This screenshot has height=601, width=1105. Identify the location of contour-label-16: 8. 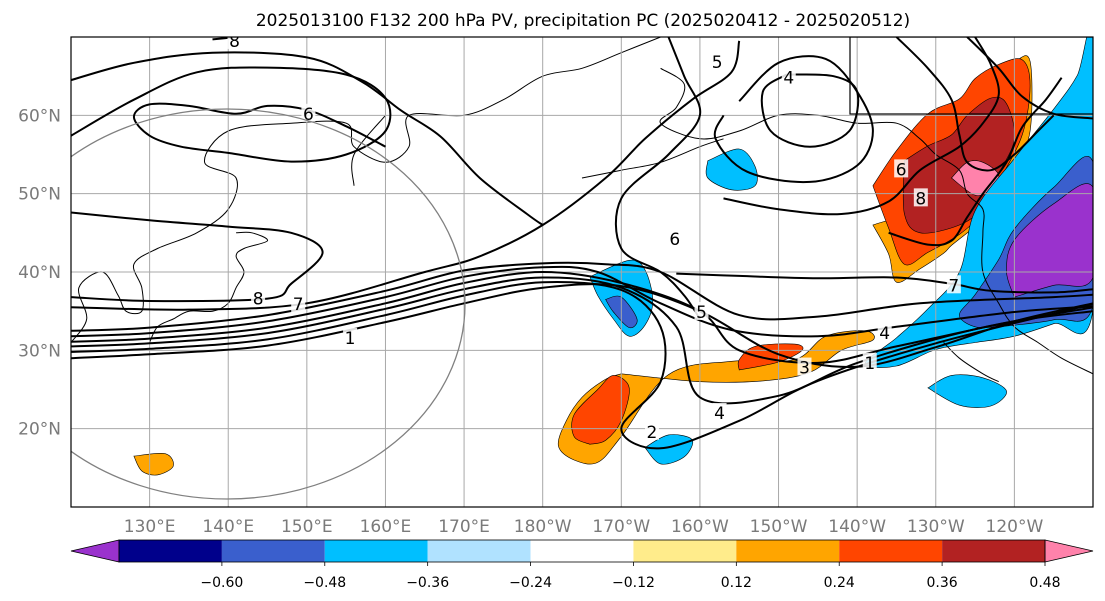
(920, 199).